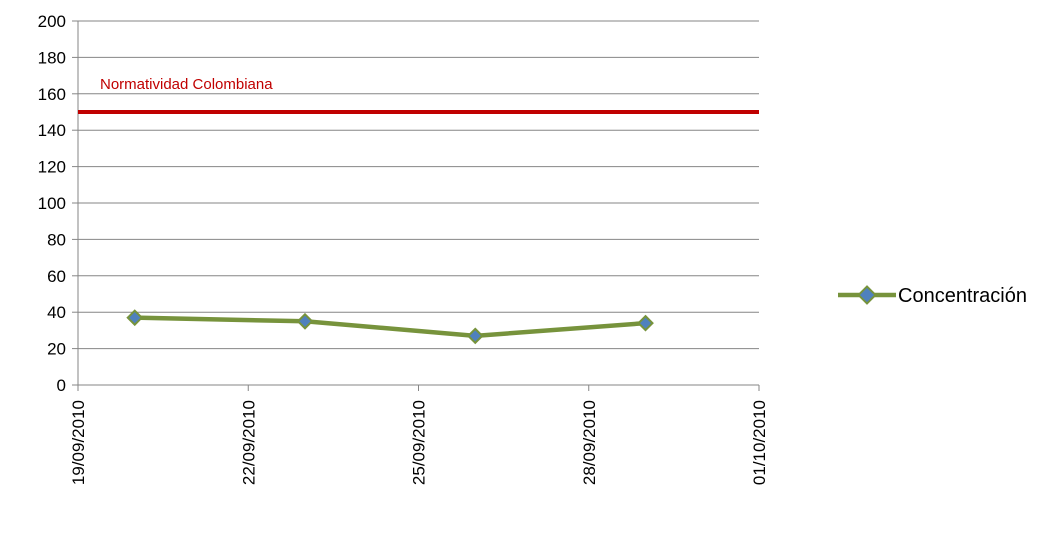 Image resolution: width=1057 pixels, height=540 pixels. Describe the element at coordinates (56, 312) in the screenshot. I see `y-tick-label: 40` at that location.